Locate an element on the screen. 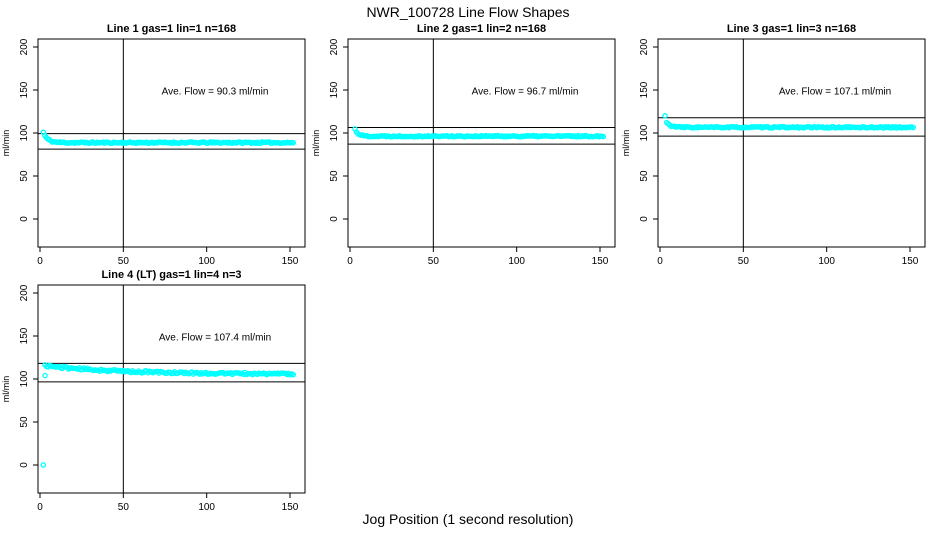  subplot-title: Line 1 gas=1 lin=1 n=168 is located at coordinates (171, 29).